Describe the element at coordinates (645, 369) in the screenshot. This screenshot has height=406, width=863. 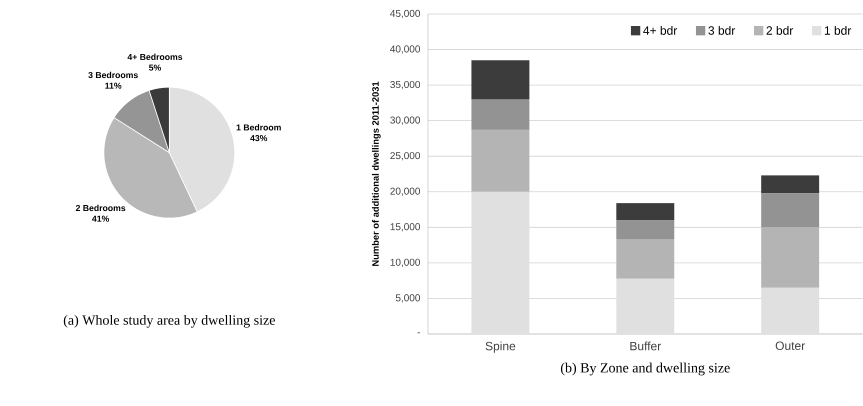
I see `text: (b) By Zone and dwelling size` at that location.